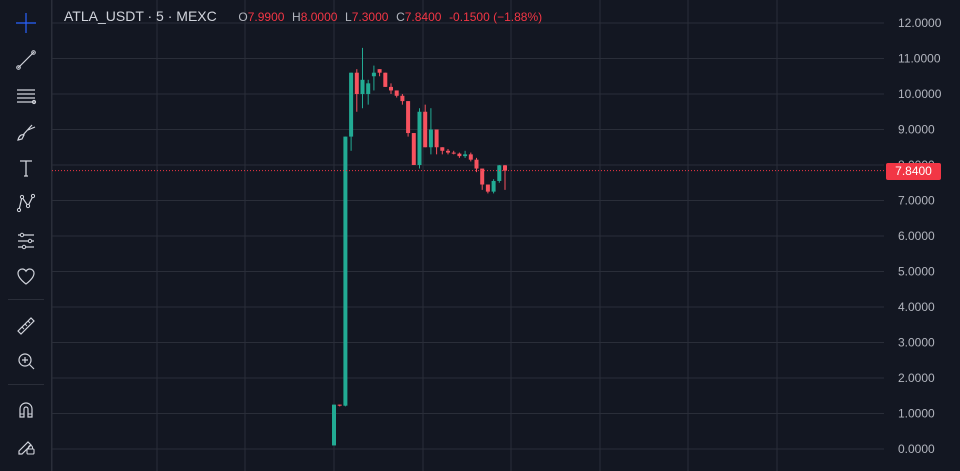  I want to click on pattern-tool, so click(26, 203).